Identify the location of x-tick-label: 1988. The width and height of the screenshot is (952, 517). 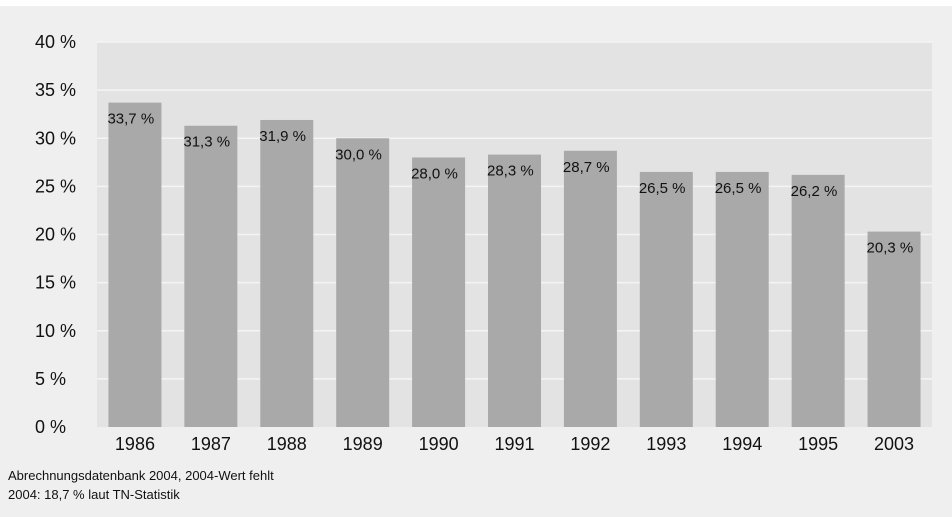
(287, 444).